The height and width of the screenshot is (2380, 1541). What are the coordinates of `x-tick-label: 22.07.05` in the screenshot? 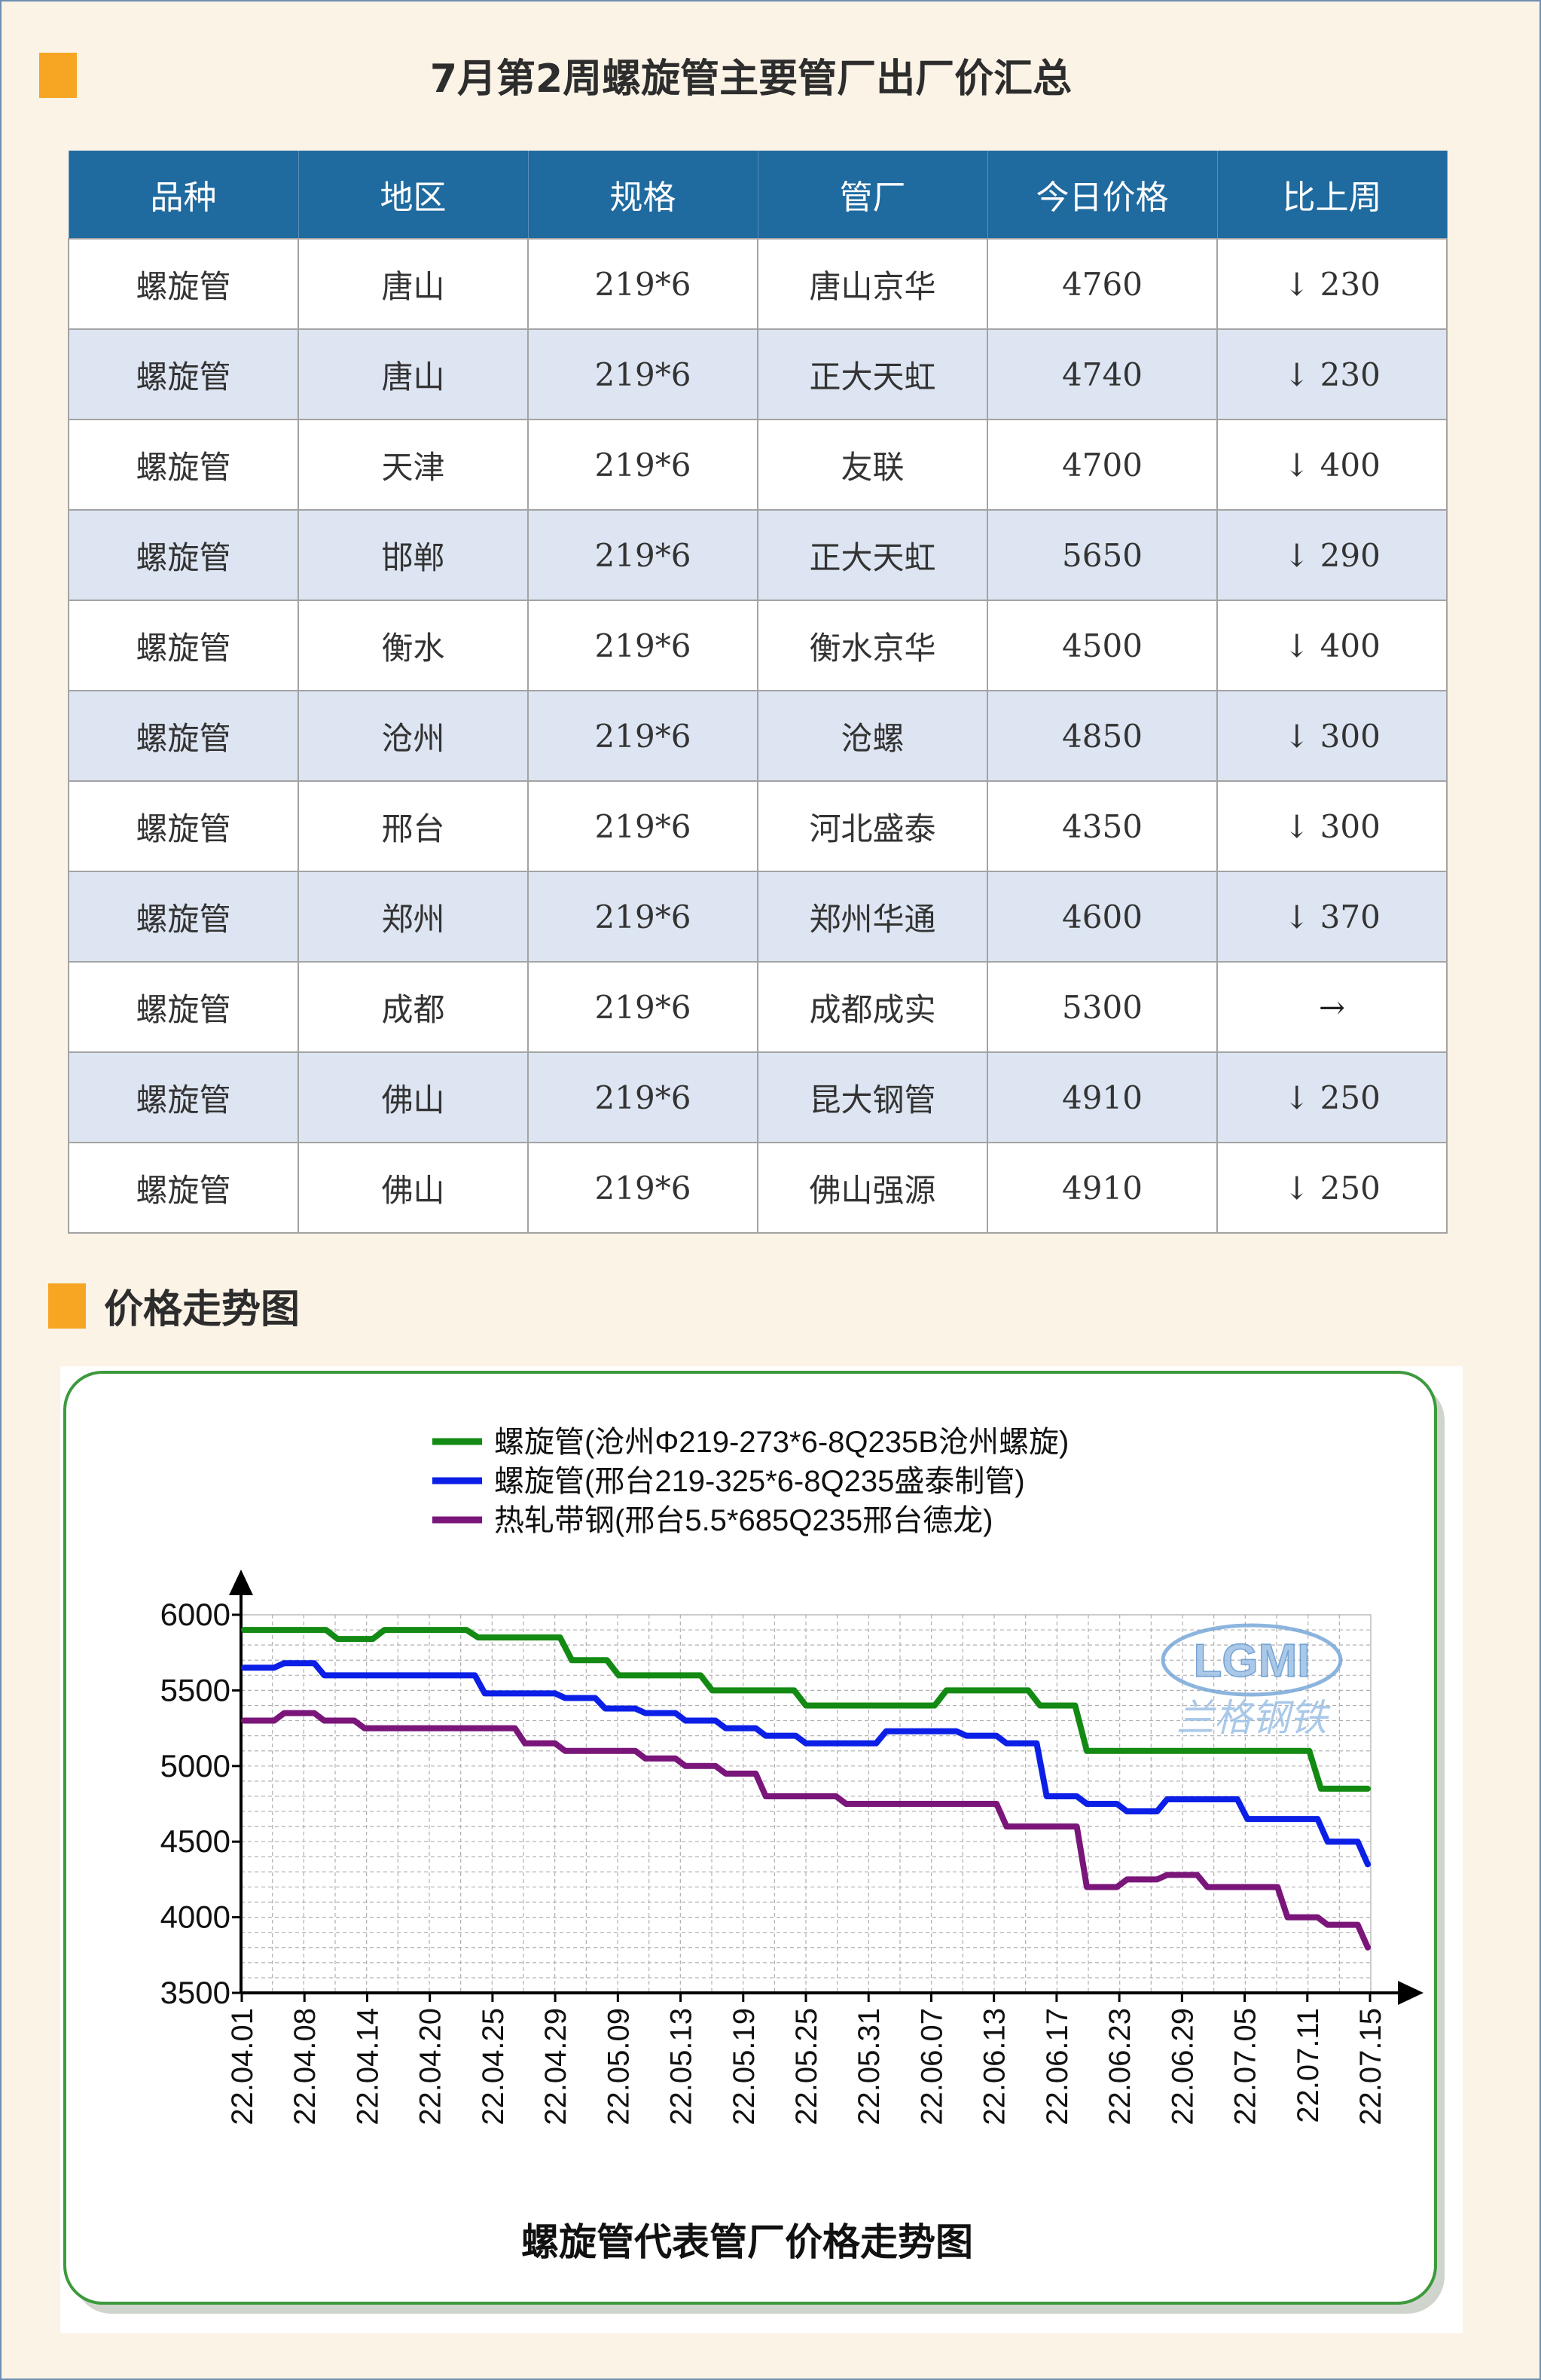 It's located at (1245, 2066).